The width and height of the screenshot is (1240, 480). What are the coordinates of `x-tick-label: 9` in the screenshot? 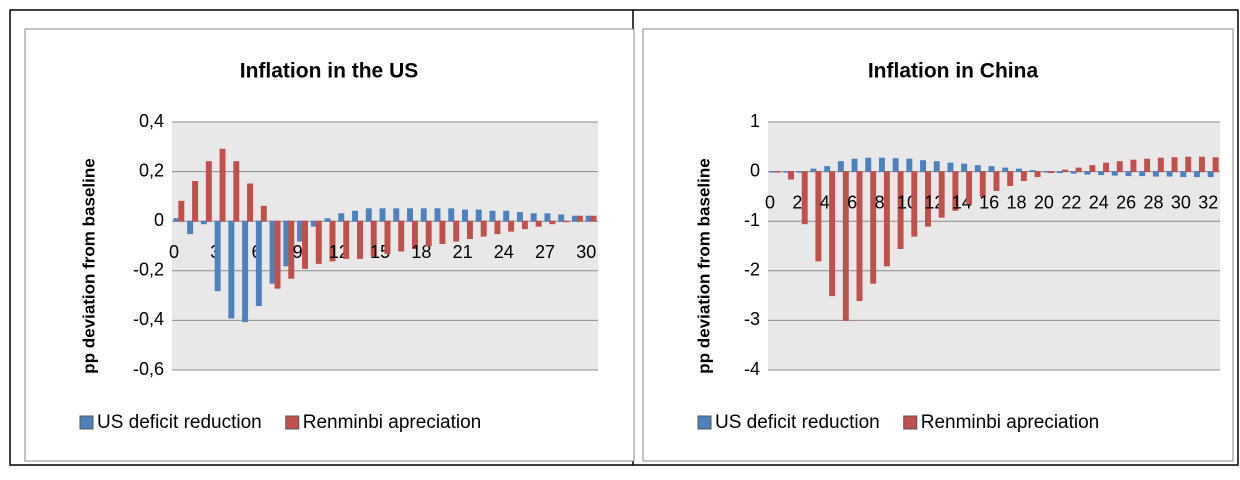 It's located at (298, 252).